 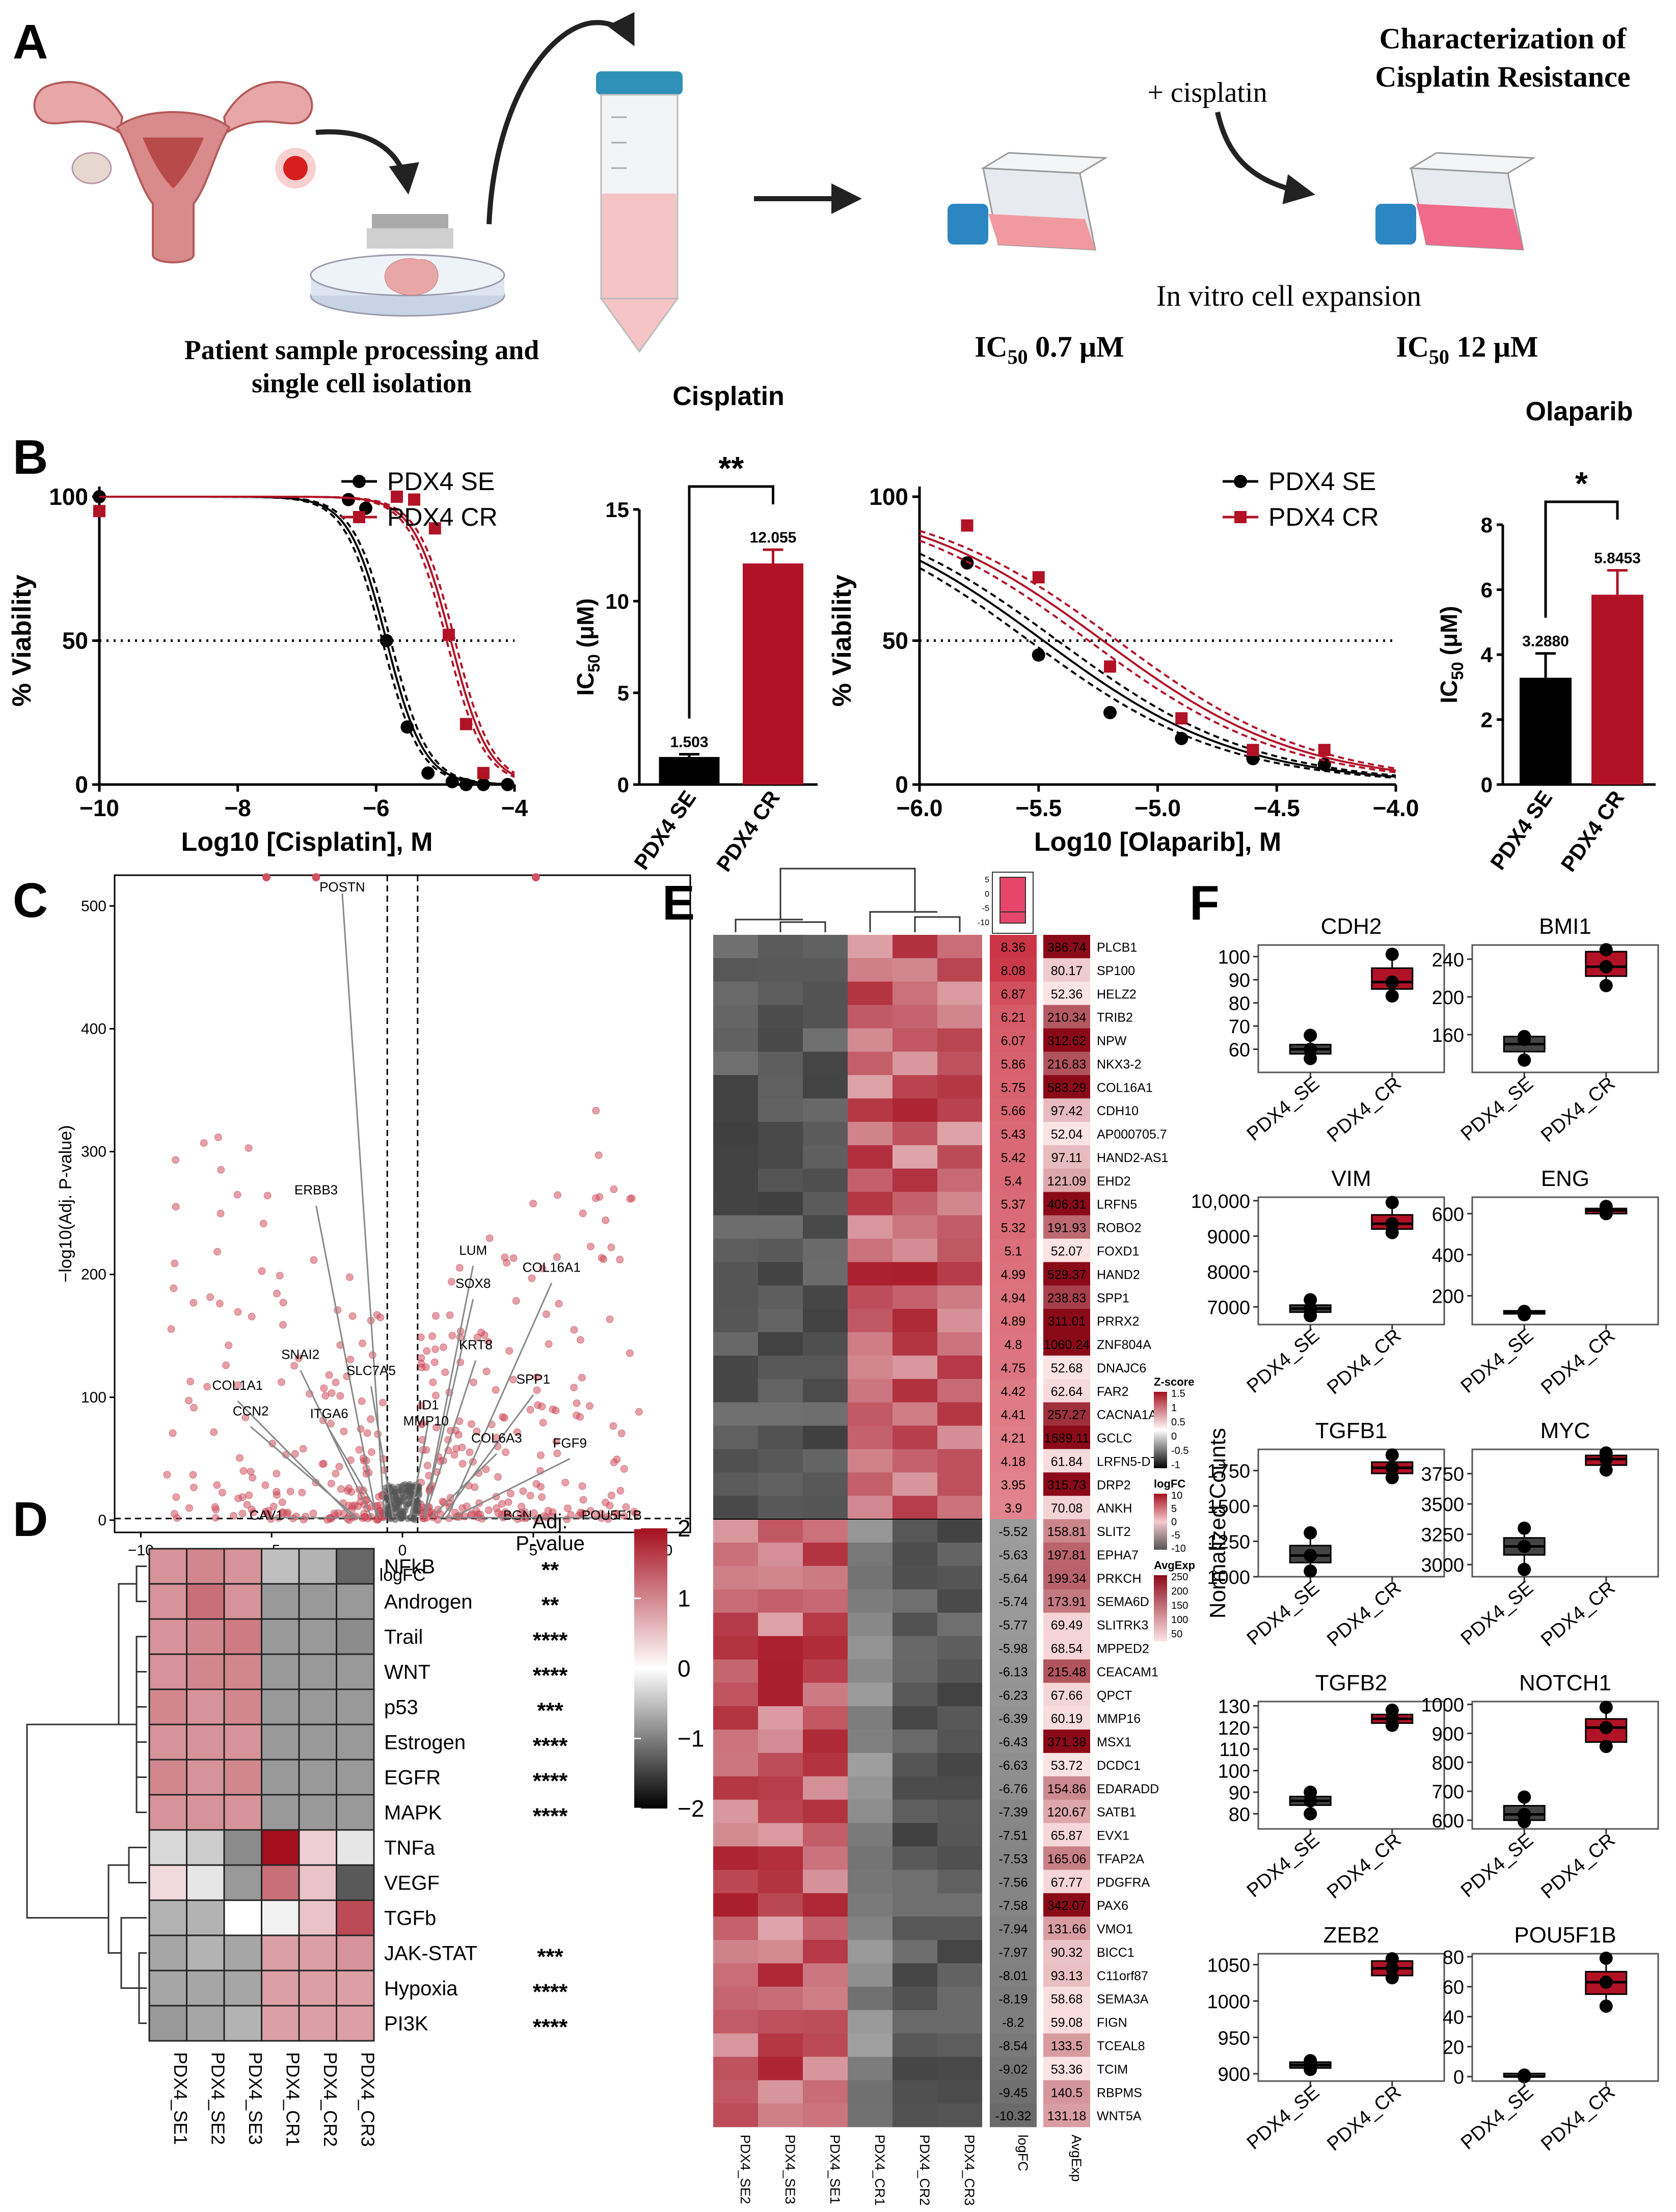 I want to click on avgexp-value: 61.84, so click(x=1067, y=1461).